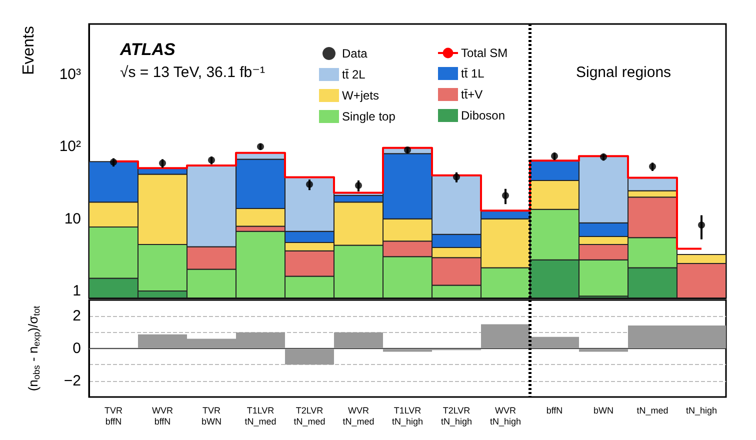  I want to click on legend-label: tt̄+V, so click(472, 95).